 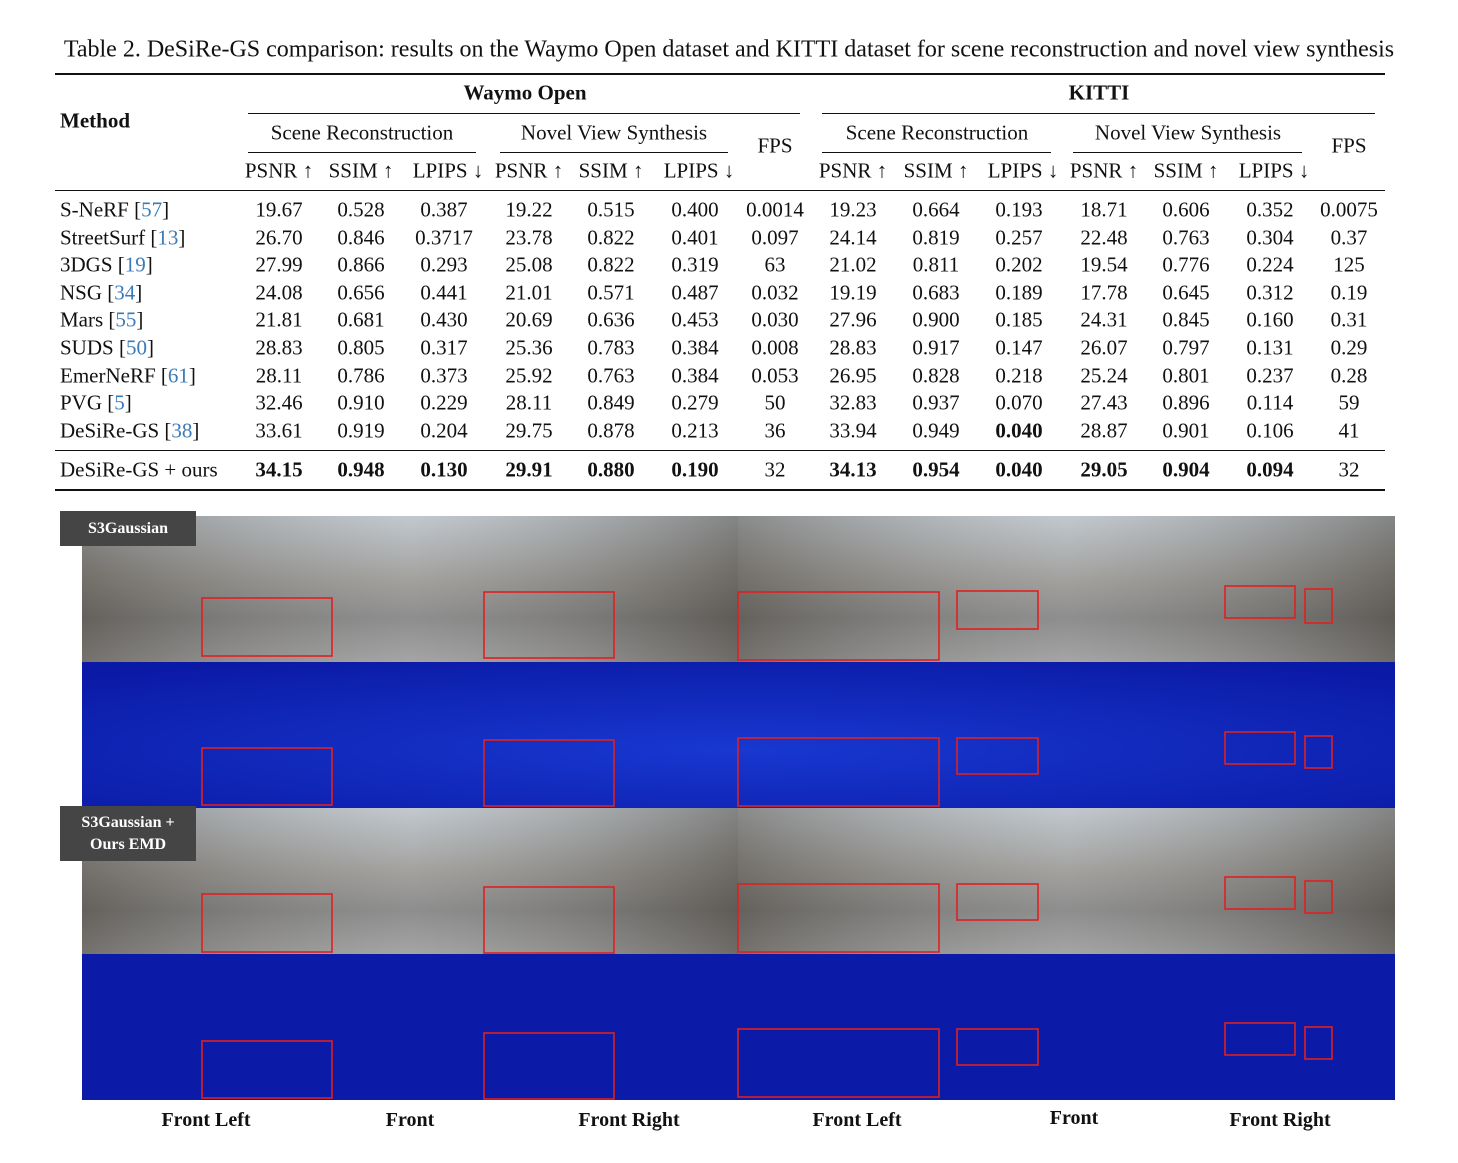 I want to click on table-cell: 29.75, so click(x=529, y=430).